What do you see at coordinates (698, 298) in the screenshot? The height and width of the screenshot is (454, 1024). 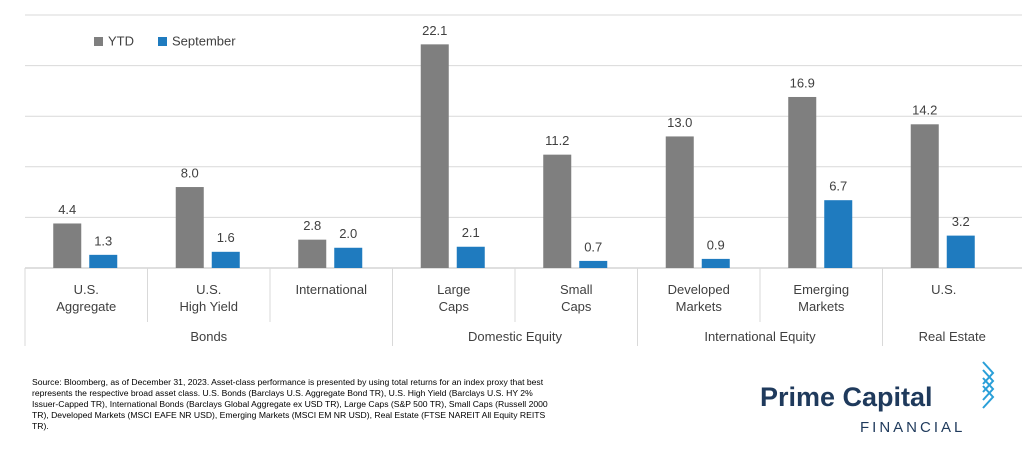 I see `x-tick-label: Developed Markets` at bounding box center [698, 298].